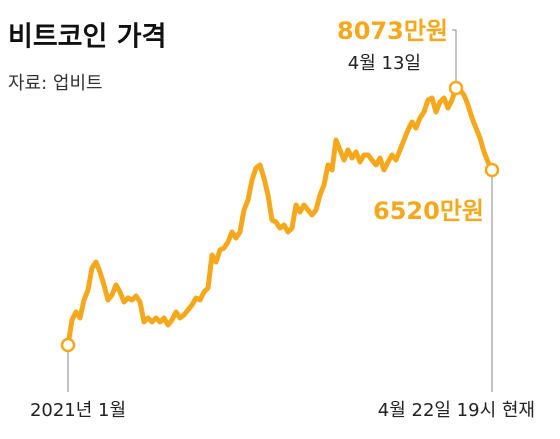  I want to click on date-label: 2021년 1월, so click(78, 410).